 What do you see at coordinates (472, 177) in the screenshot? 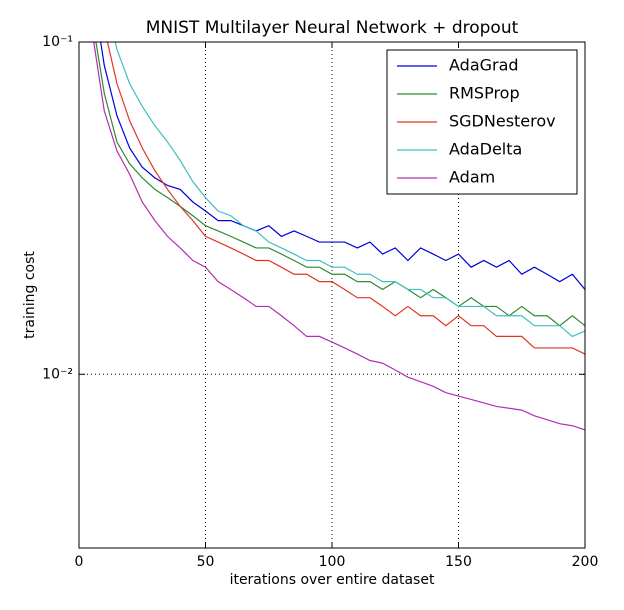
I see `legend-label: Adam` at bounding box center [472, 177].